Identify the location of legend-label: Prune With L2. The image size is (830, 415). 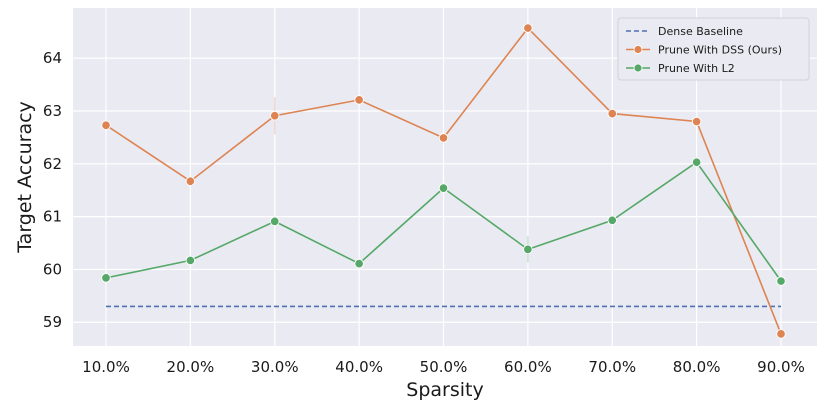
(696, 68).